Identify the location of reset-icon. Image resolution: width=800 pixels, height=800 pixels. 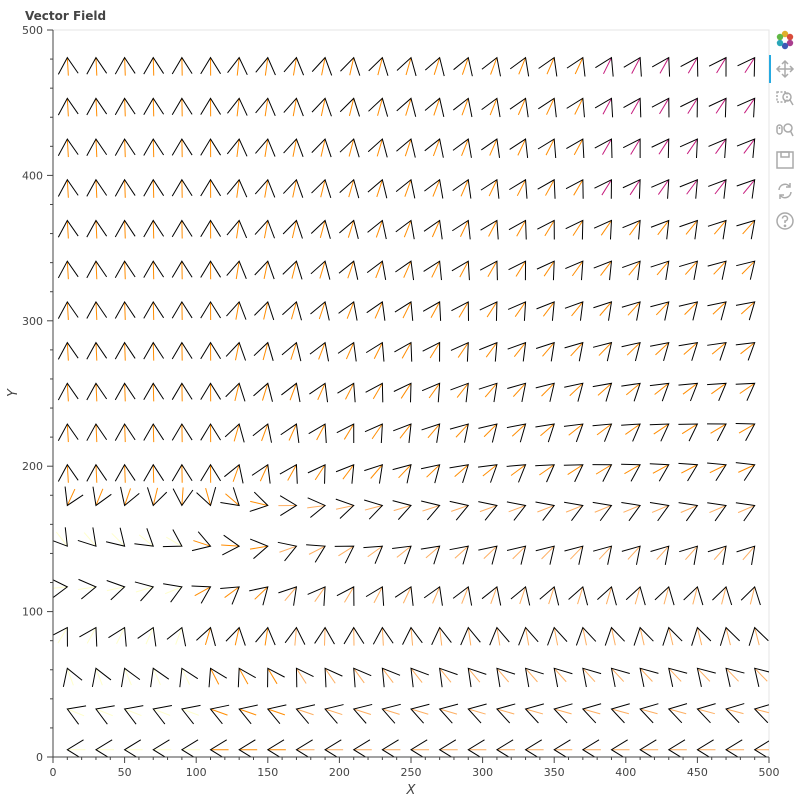
(785, 191).